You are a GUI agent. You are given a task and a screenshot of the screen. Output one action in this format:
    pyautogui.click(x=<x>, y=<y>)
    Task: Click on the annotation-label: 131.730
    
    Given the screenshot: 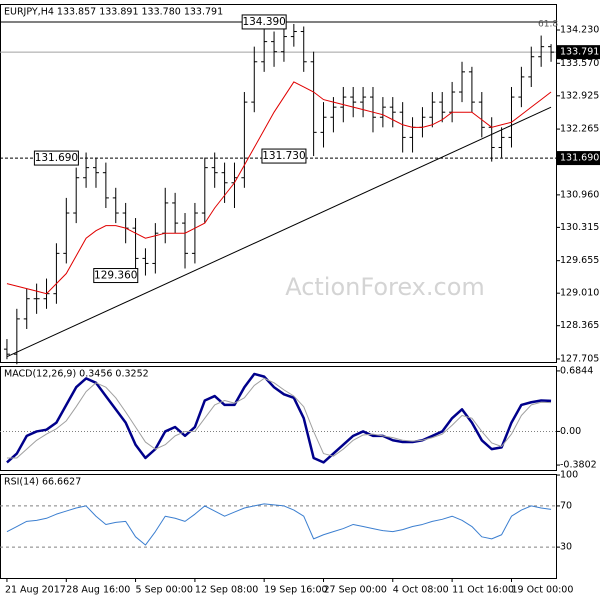 What is the action you would take?
    pyautogui.click(x=283, y=156)
    